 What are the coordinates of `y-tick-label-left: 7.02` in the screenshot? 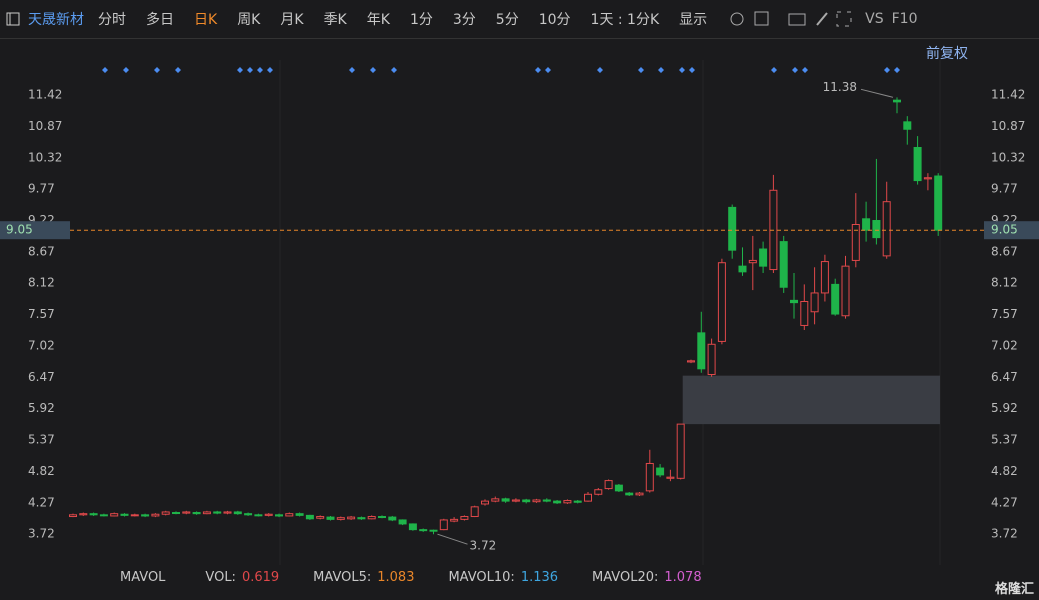 It's located at (41, 345).